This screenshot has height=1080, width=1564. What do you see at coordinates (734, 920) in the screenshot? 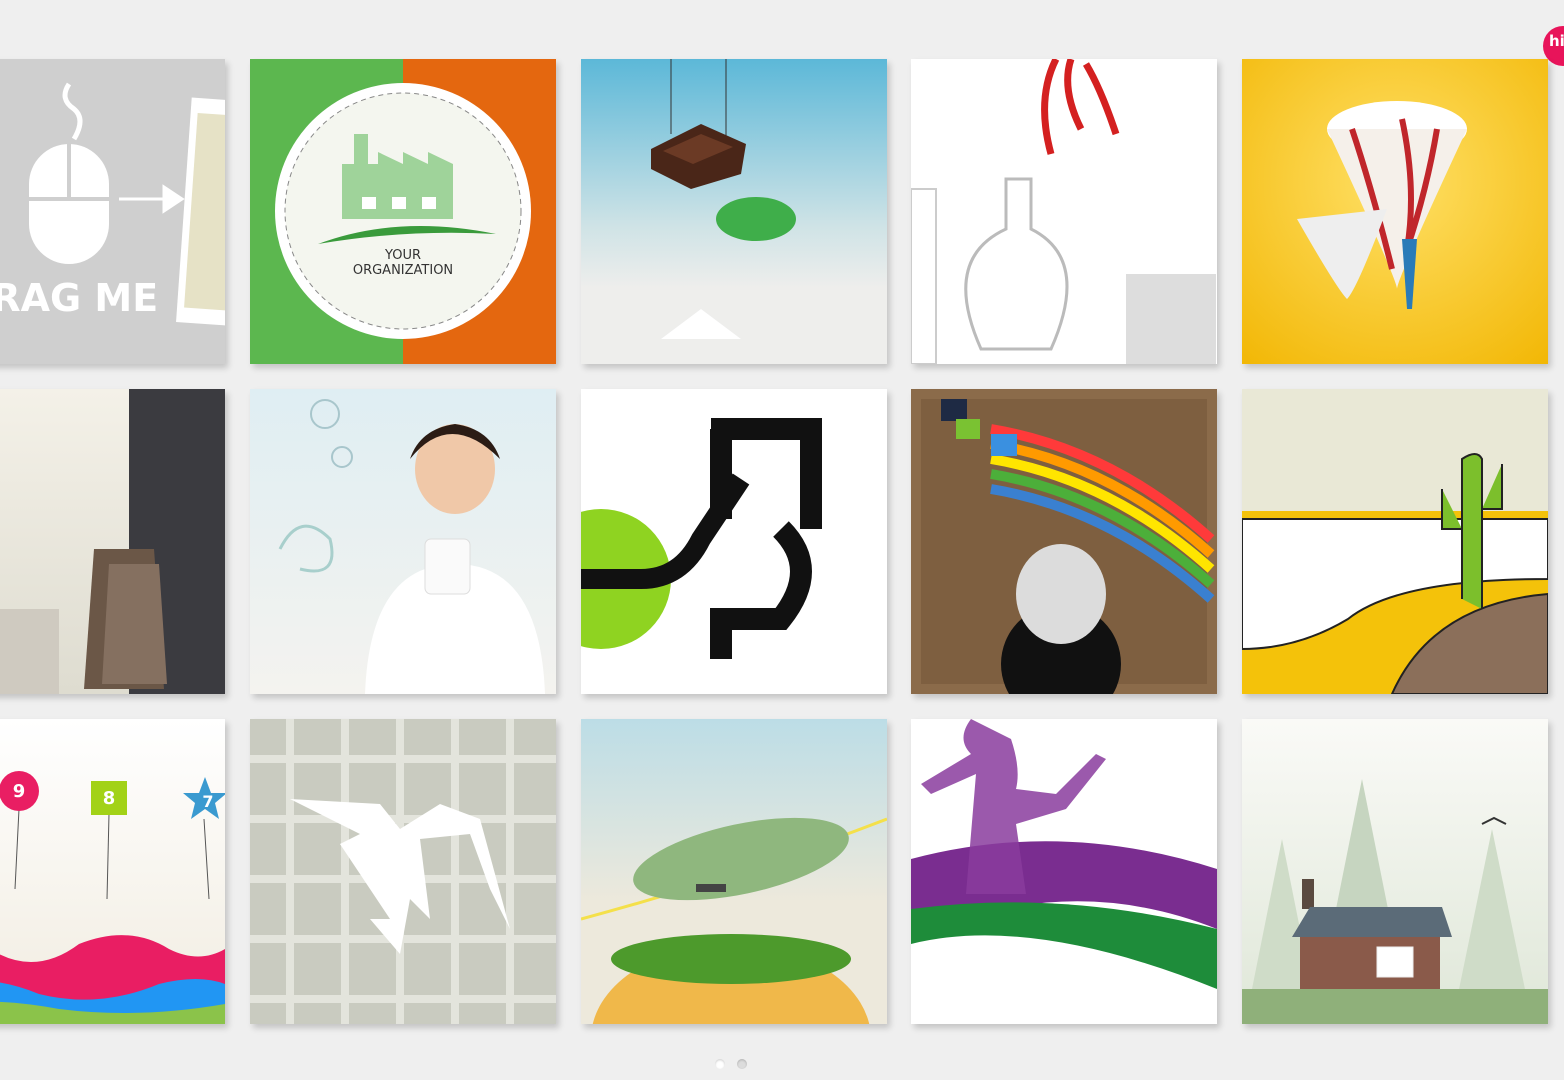
I see `zeppelin-art` at bounding box center [734, 920].